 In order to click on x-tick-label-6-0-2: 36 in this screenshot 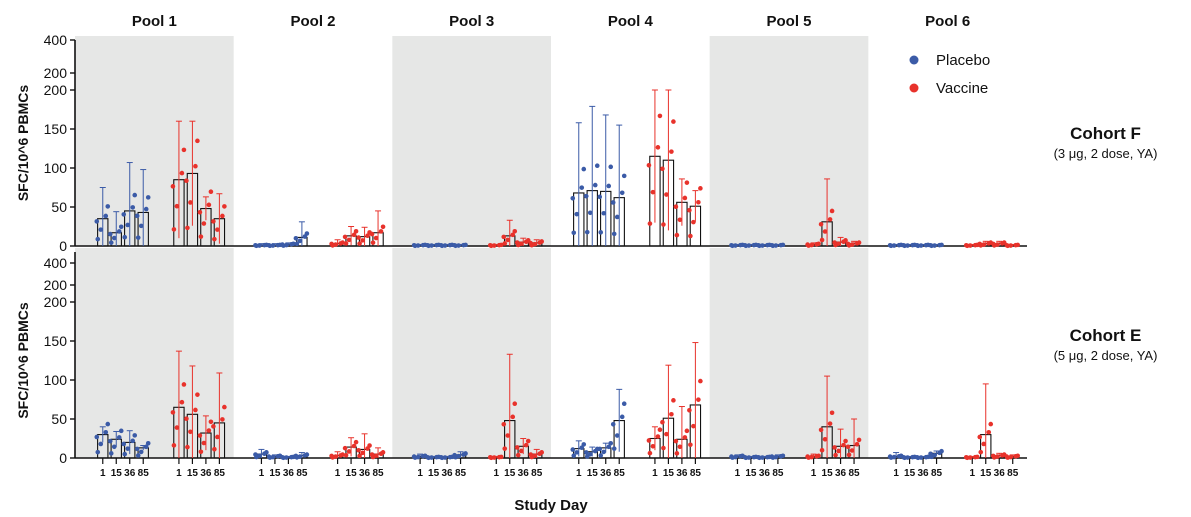, I will do `click(924, 473)`.